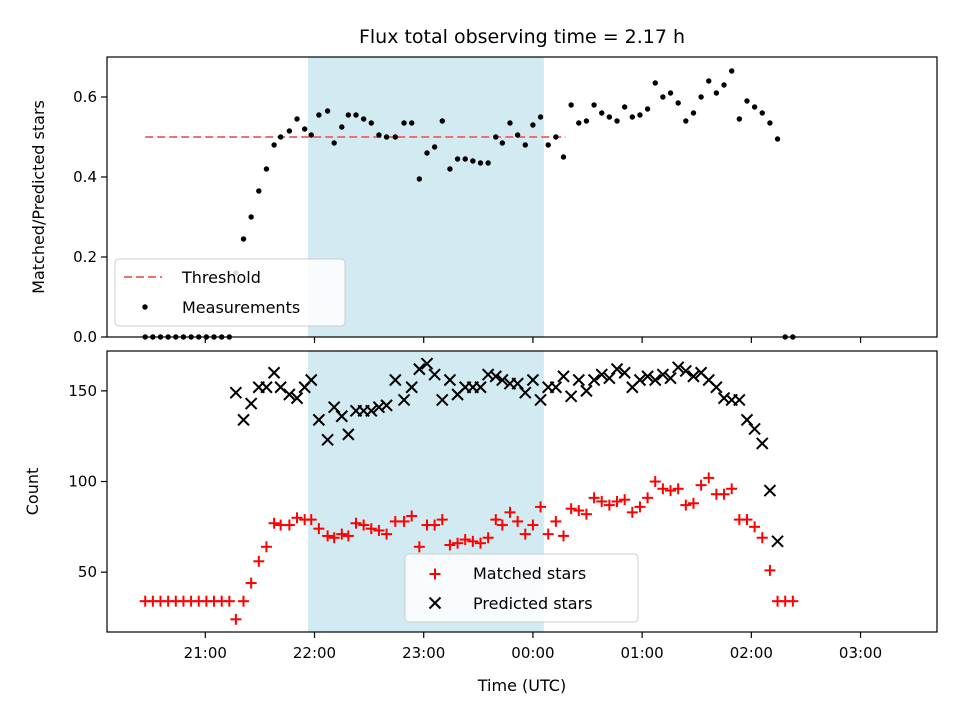 The height and width of the screenshot is (720, 960). What do you see at coordinates (425, 197) in the screenshot?
I see `top-highlight-span` at bounding box center [425, 197].